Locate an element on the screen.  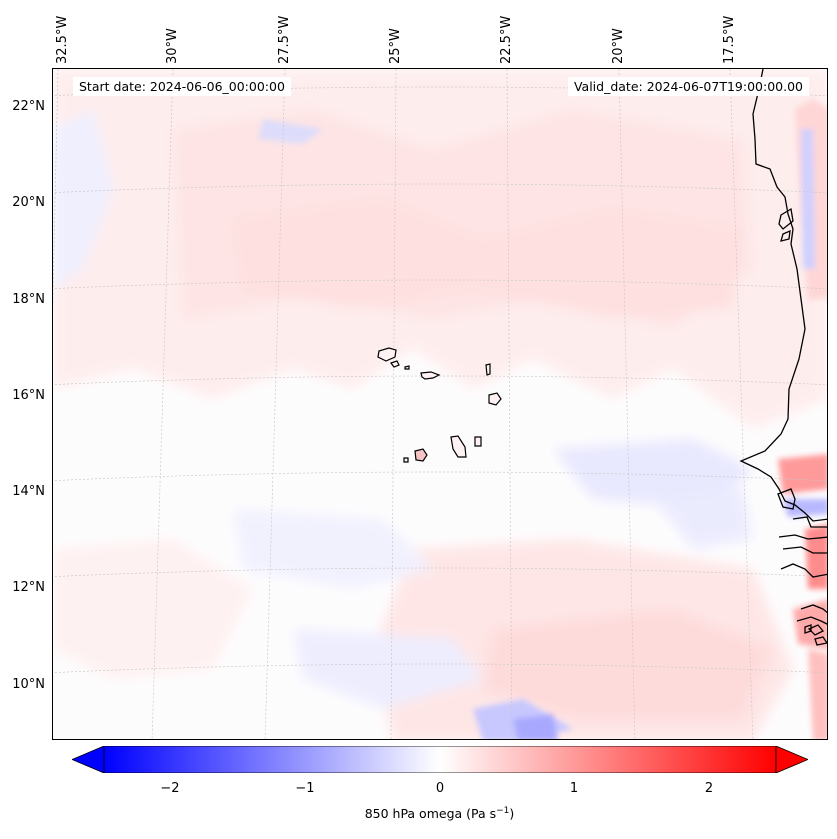
lon-label-20w: 20°W is located at coordinates (618, 46).